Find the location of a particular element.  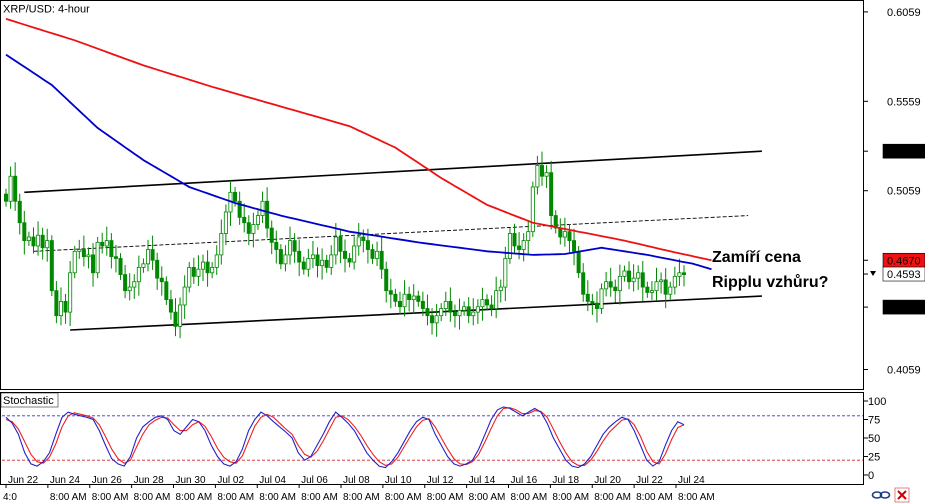

price-label: 0.5559 is located at coordinates (904, 102).